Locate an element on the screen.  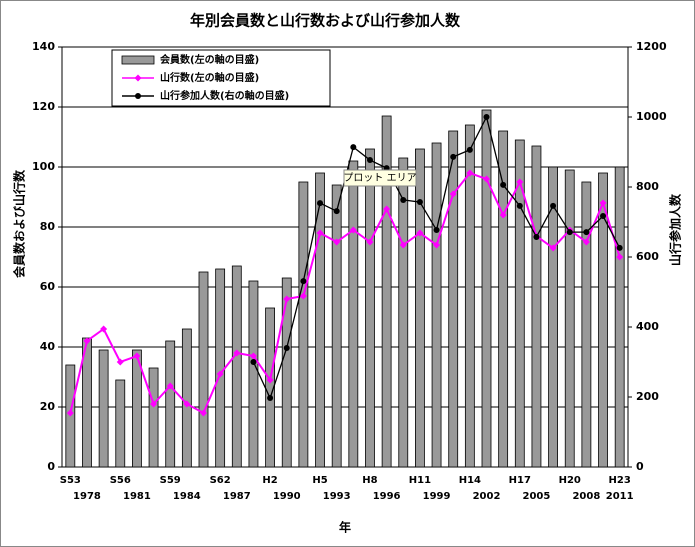
x-tick-label-year: 1984 is located at coordinates (187, 496).